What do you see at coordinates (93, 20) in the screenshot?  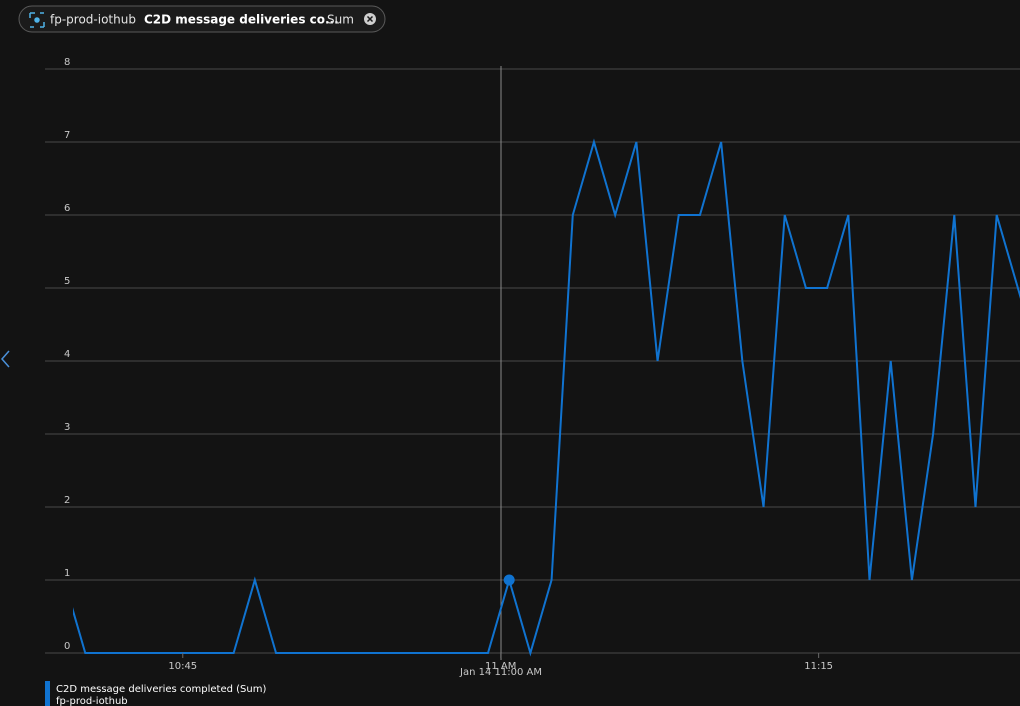 I see `resource-name: fp-prod-iothub` at bounding box center [93, 20].